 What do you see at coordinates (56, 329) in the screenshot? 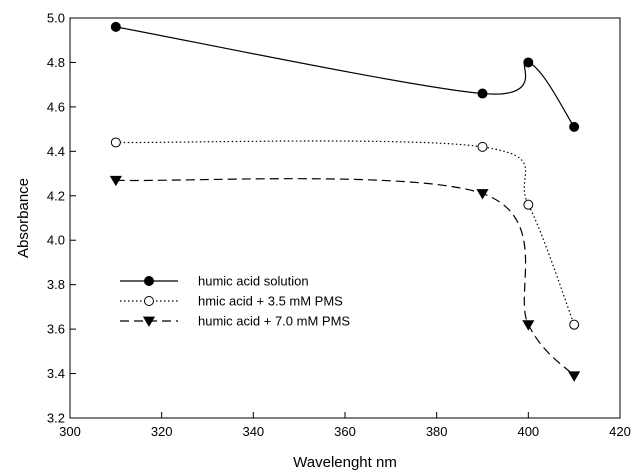
I see `y-tick-label: 3.6` at bounding box center [56, 329].